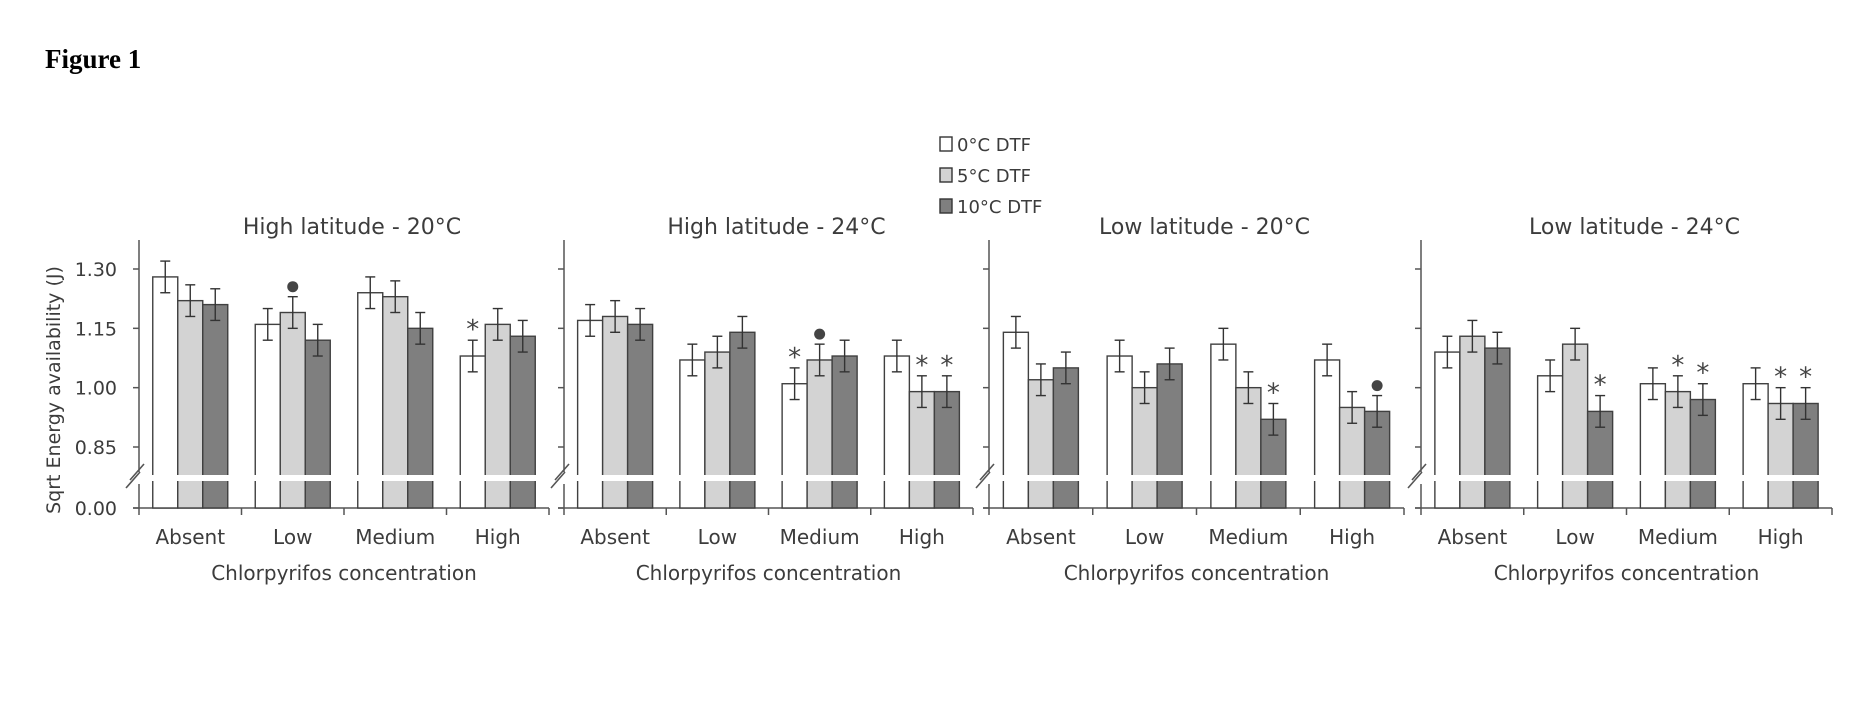 This screenshot has height=714, width=1850. Describe the element at coordinates (1634, 227) in the screenshot. I see `panel-title: Low latitude - 24°C` at that location.